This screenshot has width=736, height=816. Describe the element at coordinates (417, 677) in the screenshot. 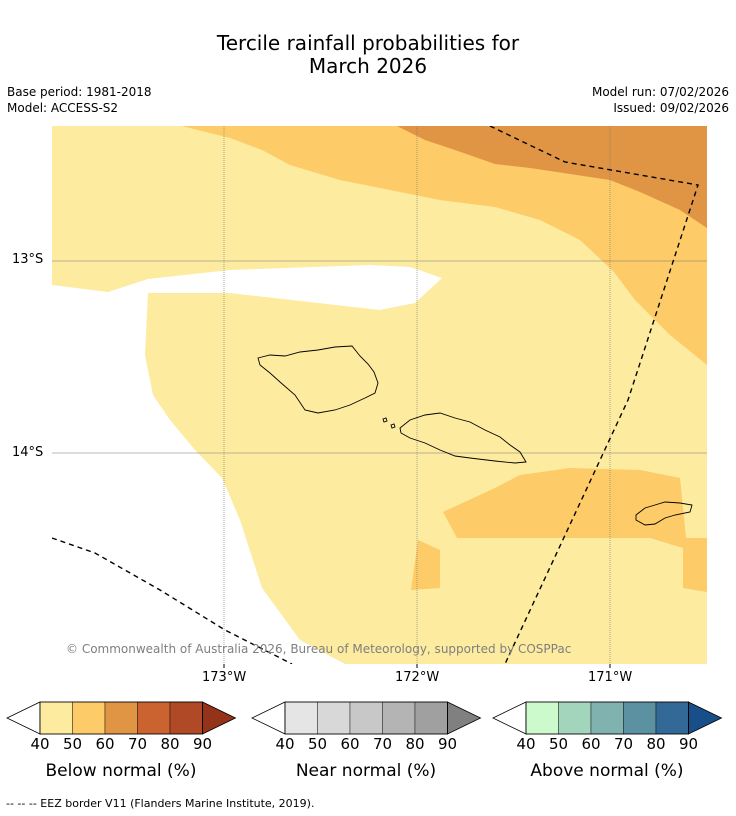

I see `lon-label-172w: 172°W` at that location.